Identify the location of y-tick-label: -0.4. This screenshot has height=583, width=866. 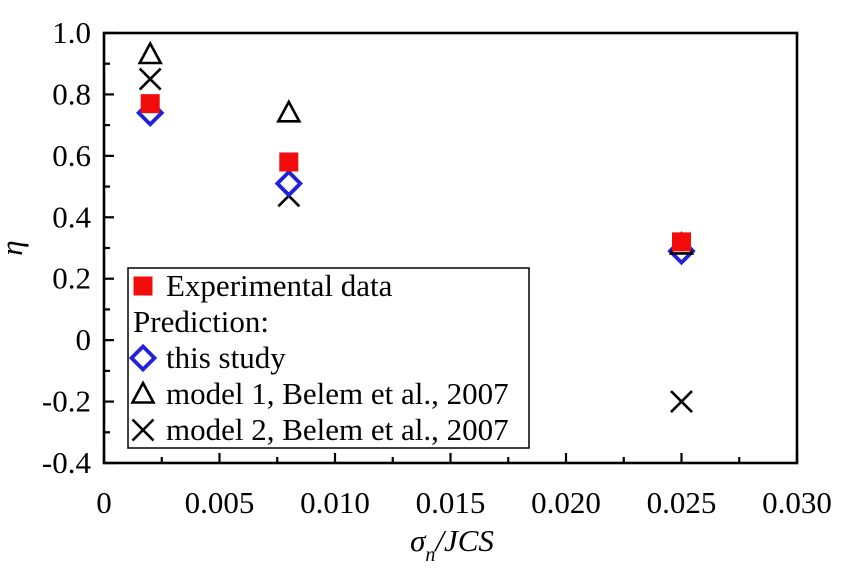
(67, 462).